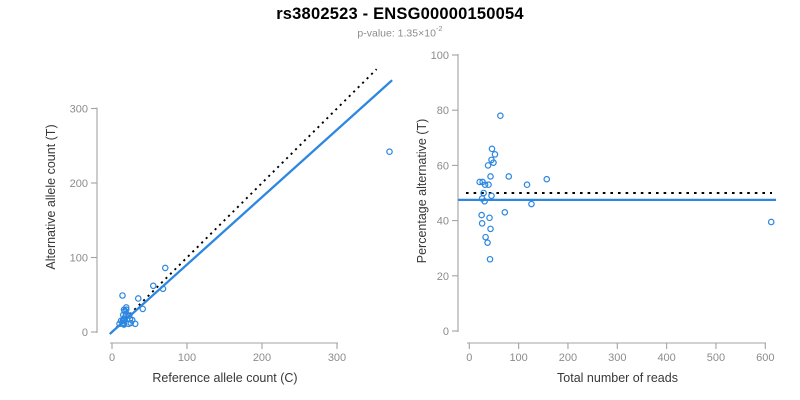  I want to click on right-plot-y-axis-title: Percentage alternative (T), so click(422, 191).